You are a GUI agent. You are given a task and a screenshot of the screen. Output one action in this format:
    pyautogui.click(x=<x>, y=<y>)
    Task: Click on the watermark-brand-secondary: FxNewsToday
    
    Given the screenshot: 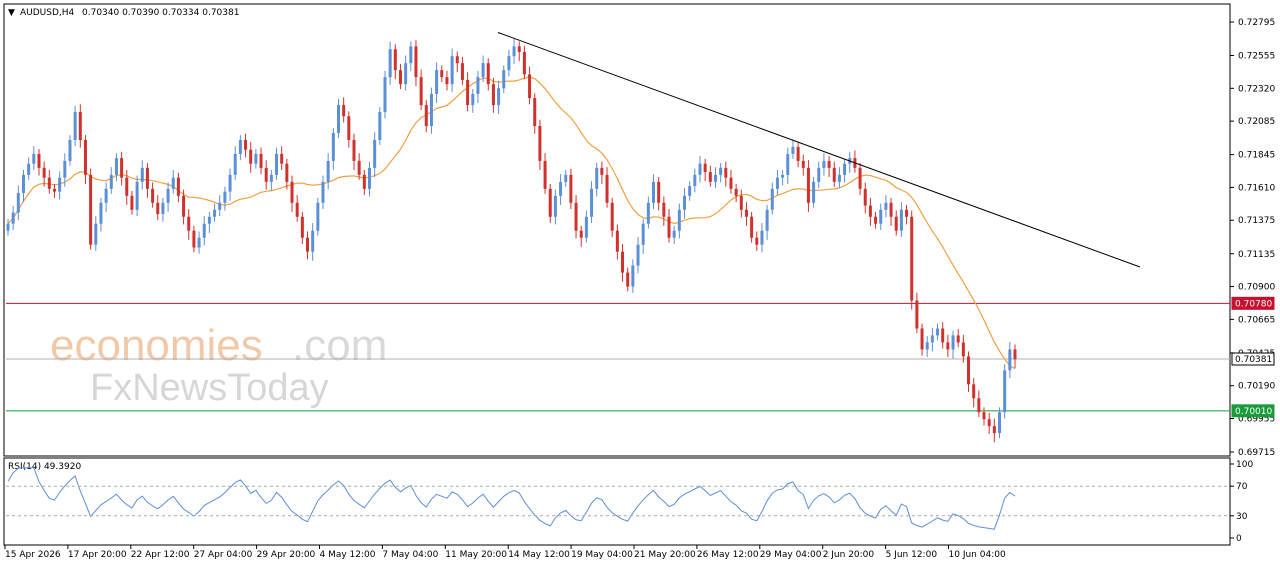 What is the action you would take?
    pyautogui.click(x=209, y=388)
    